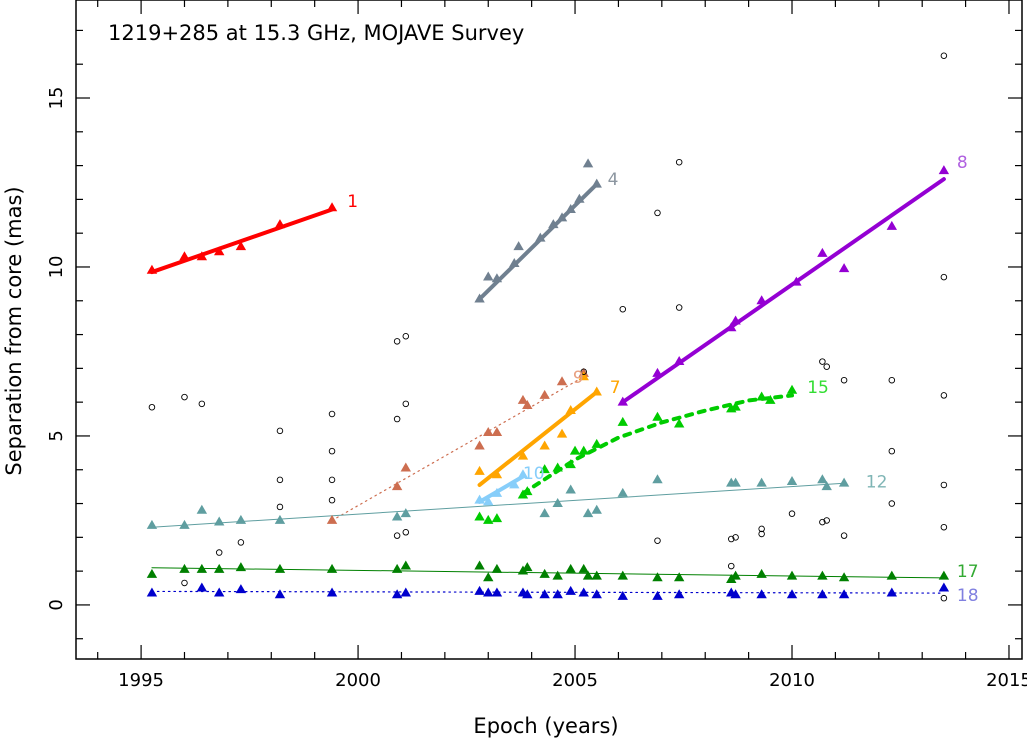  Describe the element at coordinates (352, 202) in the screenshot. I see `component-label: 1` at that location.